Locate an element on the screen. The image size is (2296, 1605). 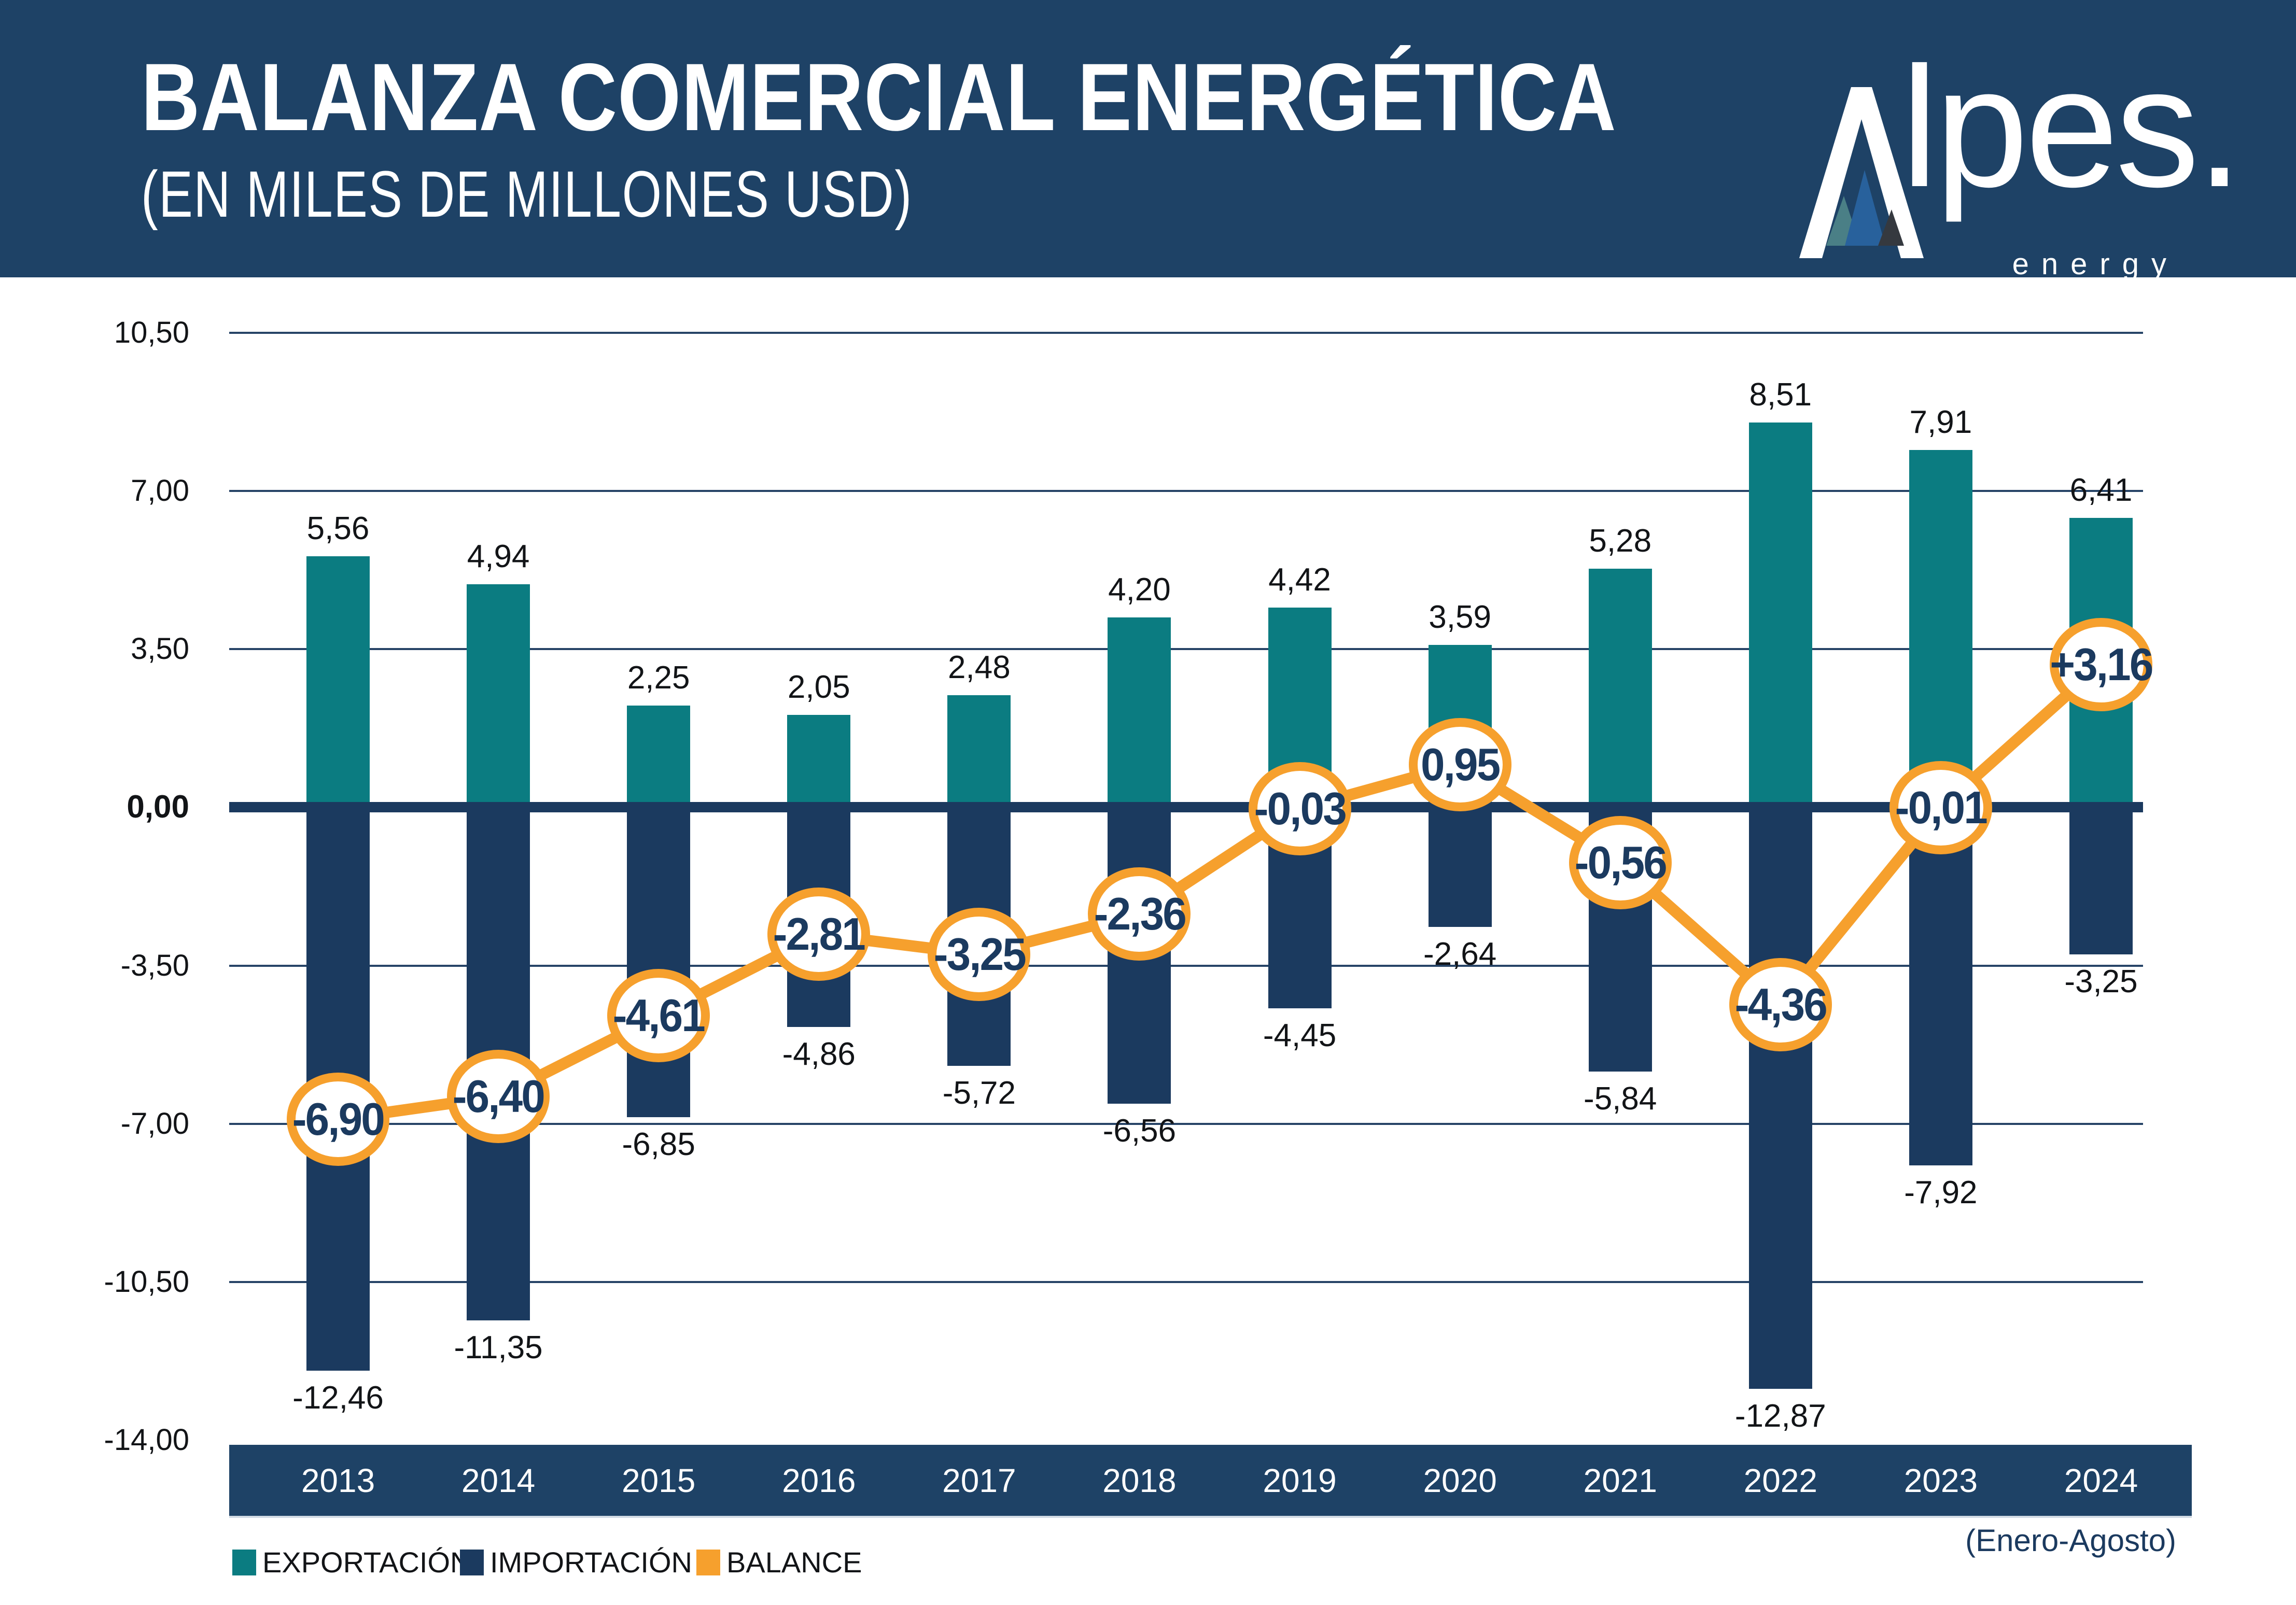
balance-marker-2019: -0,03 is located at coordinates (1299, 809).